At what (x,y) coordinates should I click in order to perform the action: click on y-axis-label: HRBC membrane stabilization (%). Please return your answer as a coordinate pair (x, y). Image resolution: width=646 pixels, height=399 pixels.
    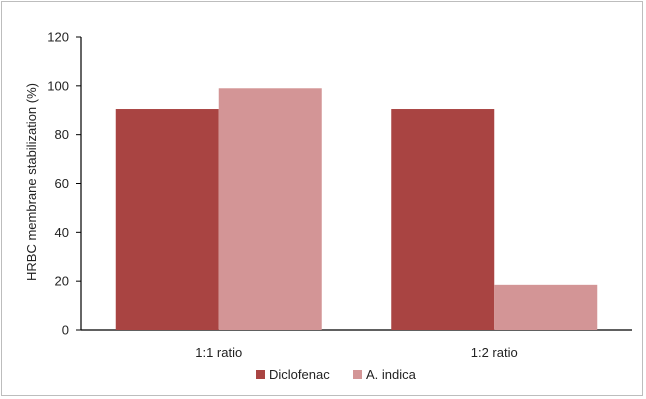
    Looking at the image, I should click on (31, 182).